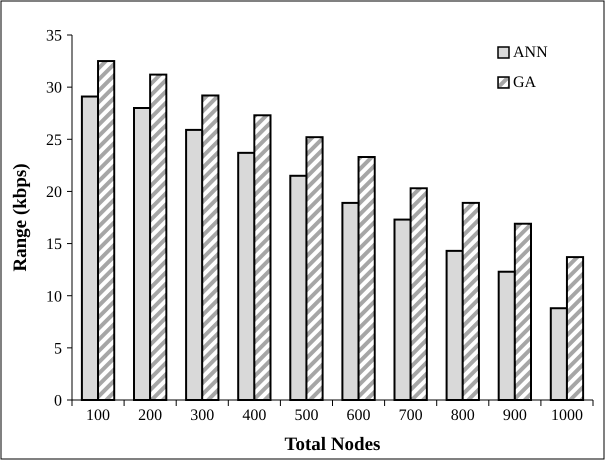  Describe the element at coordinates (58, 349) in the screenshot. I see `y-tick-label: 5` at that location.